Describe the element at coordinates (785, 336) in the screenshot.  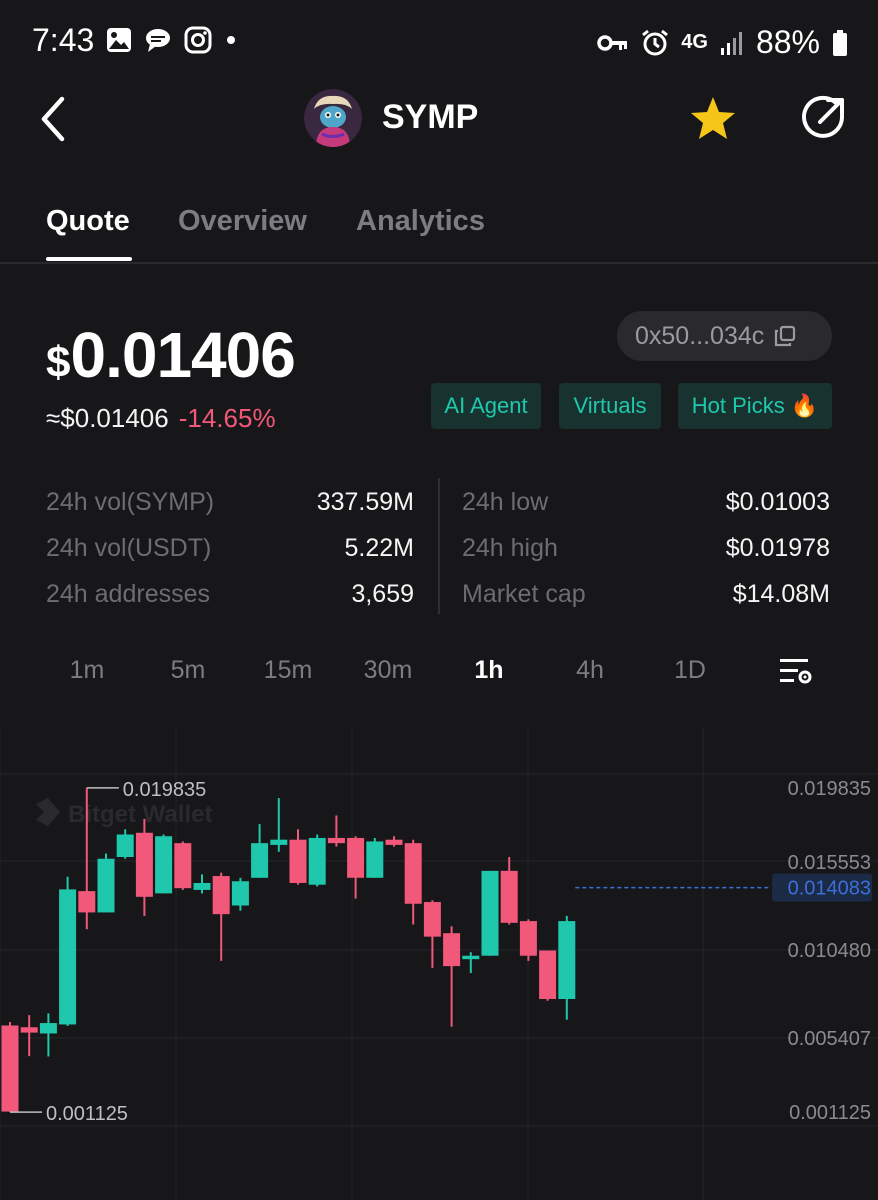
I see `copy-icon` at that location.